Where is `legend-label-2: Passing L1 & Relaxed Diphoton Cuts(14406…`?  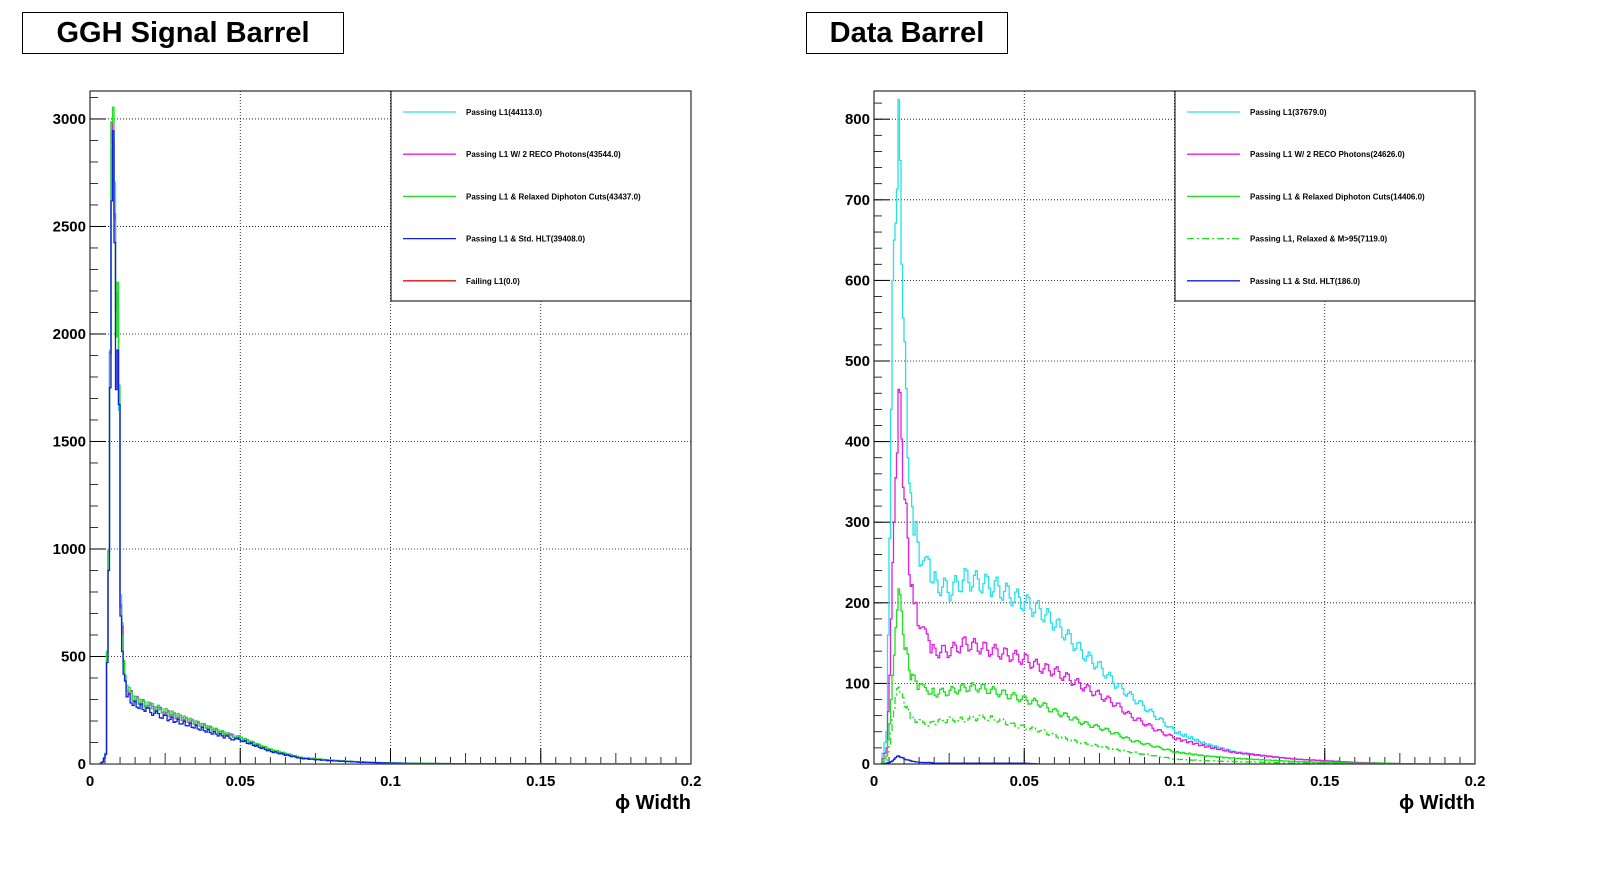
legend-label-2: Passing L1 & Relaxed Diphoton Cuts(14406… is located at coordinates (1337, 196).